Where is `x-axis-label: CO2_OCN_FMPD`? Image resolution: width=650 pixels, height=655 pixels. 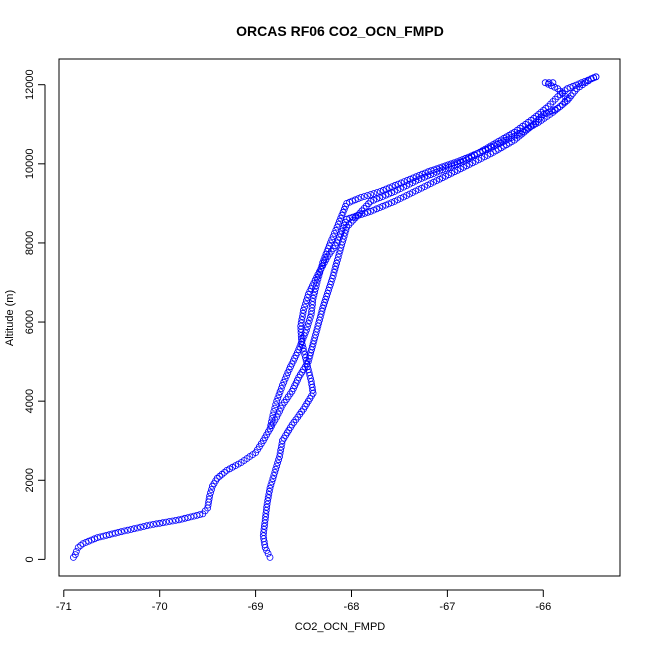
x-axis-label: CO2_OCN_FMPD is located at coordinates (340, 627).